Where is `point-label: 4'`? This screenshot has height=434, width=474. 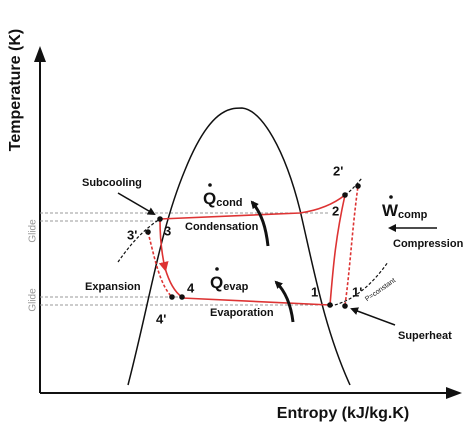 point-label: 4' is located at coordinates (161, 318).